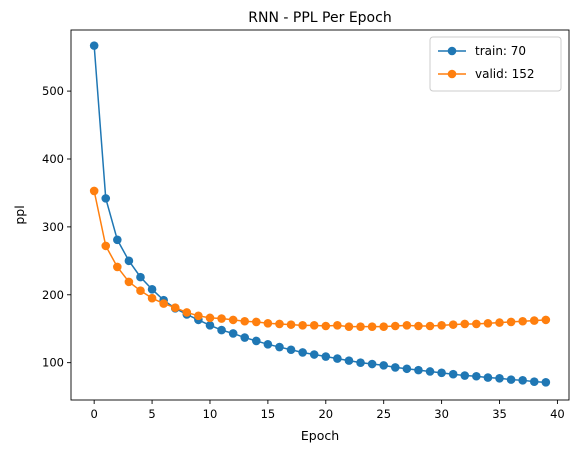 This screenshot has width=575, height=453. What do you see at coordinates (268, 414) in the screenshot?
I see `x-tick-label: 15` at bounding box center [268, 414].